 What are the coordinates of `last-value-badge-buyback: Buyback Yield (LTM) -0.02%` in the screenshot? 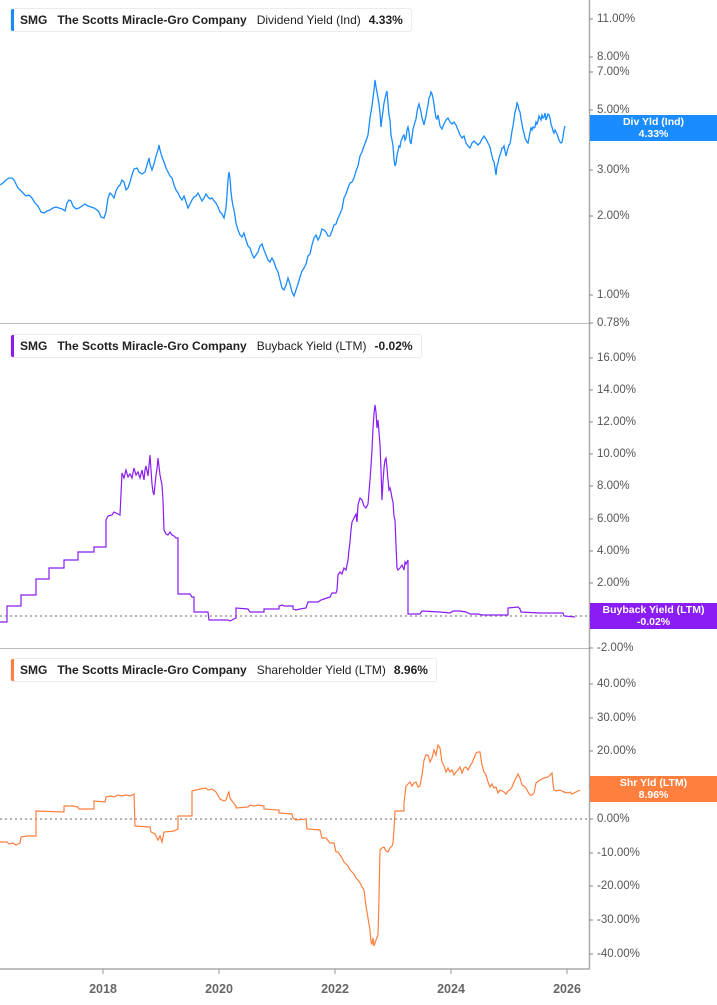 It's located at (653, 616).